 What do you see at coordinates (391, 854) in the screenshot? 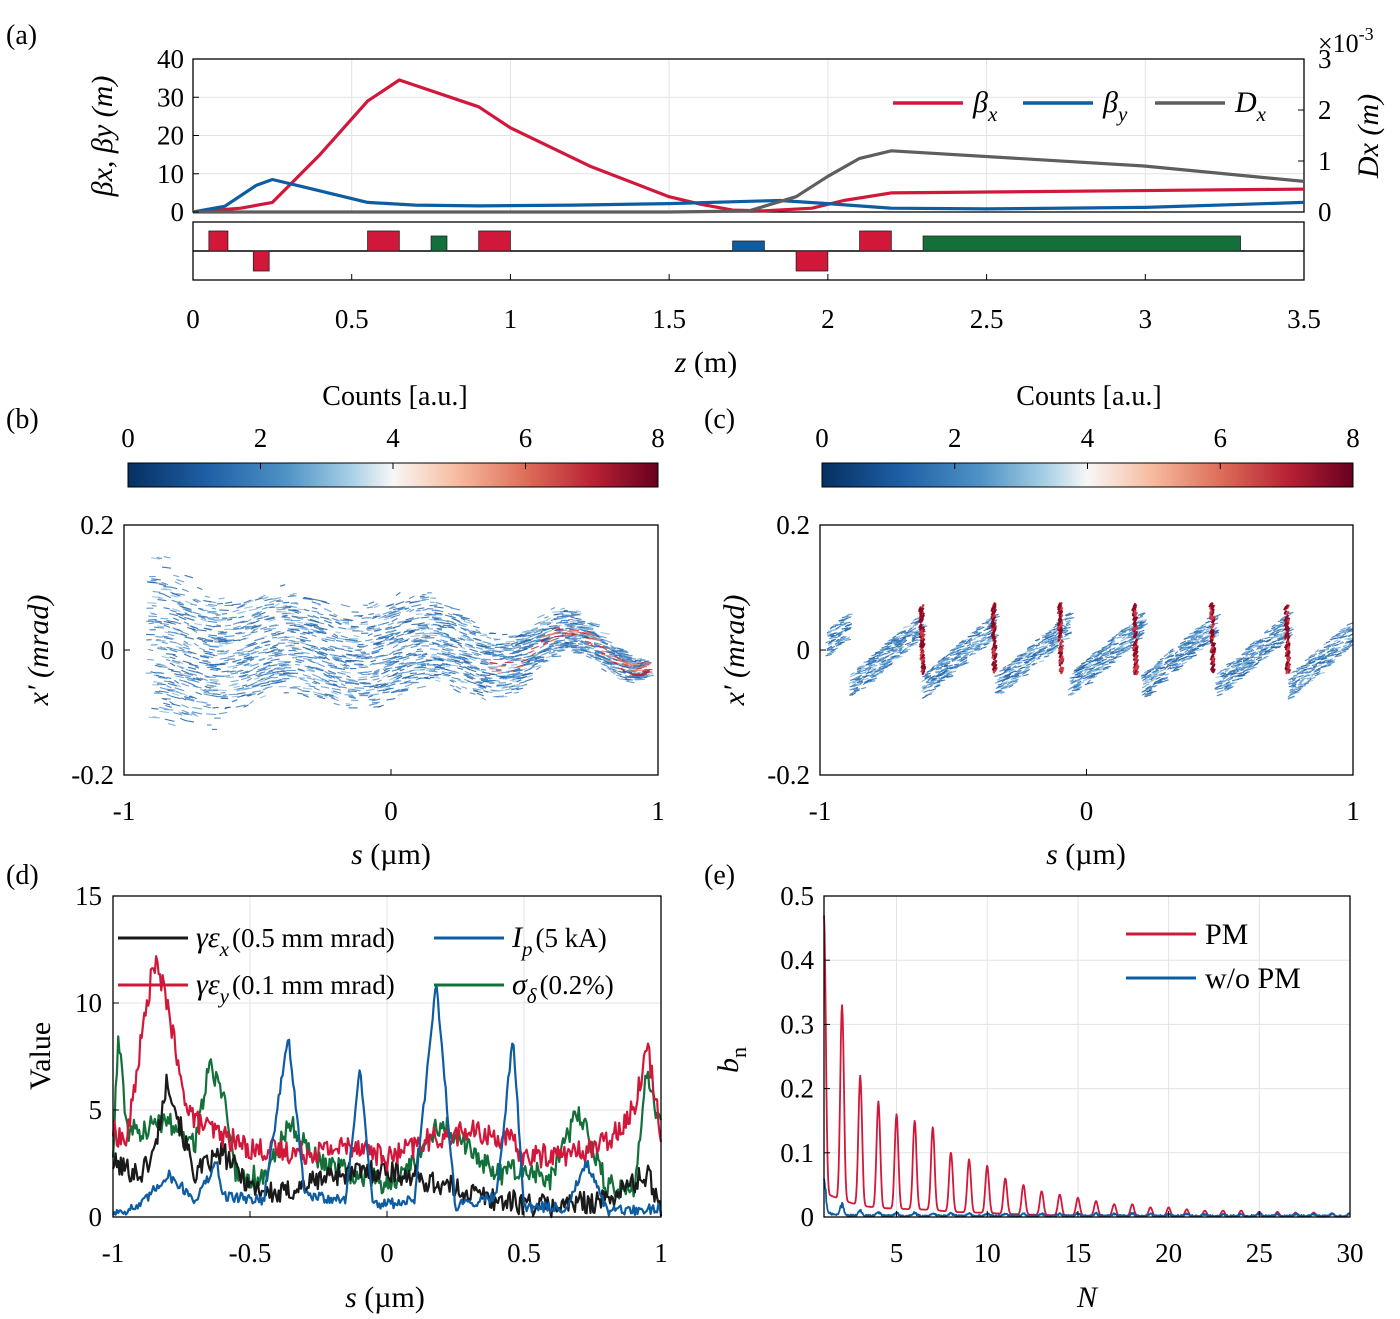
I see `panel-b-xlabel: s (µm)` at bounding box center [391, 854].